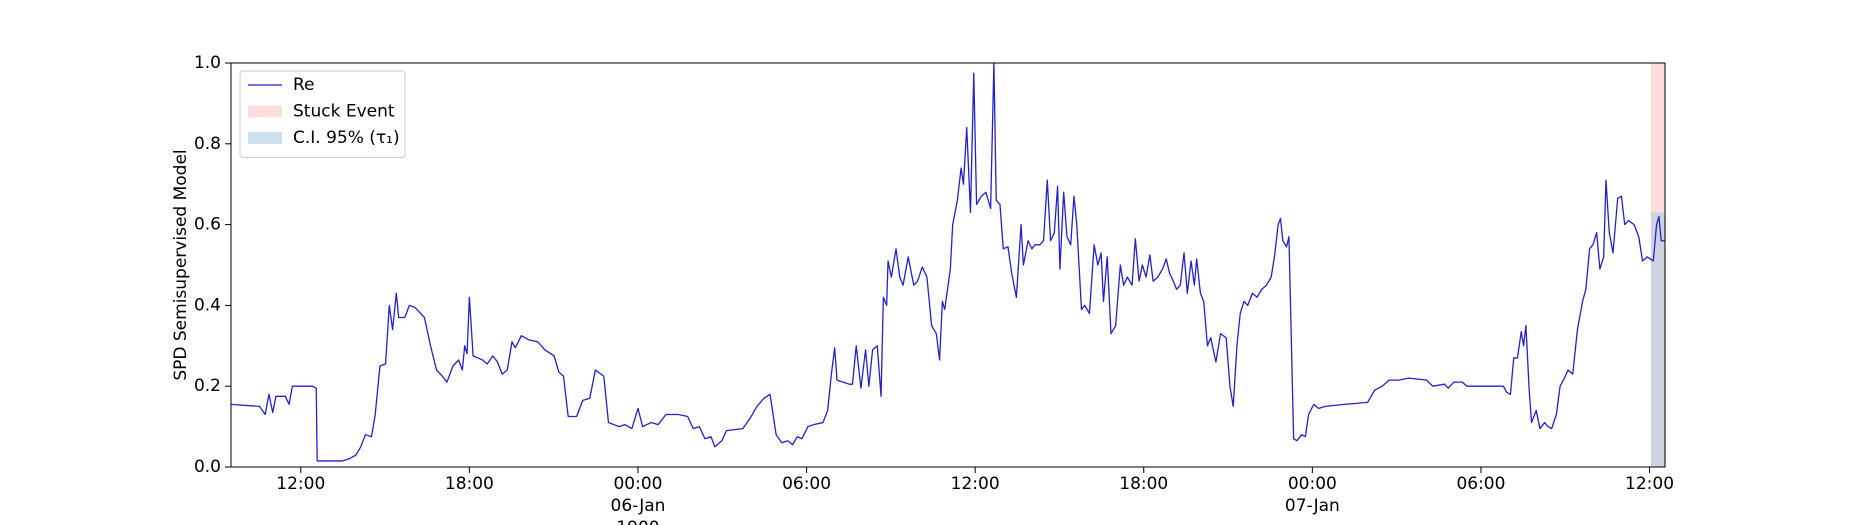 This screenshot has width=1850, height=525. Describe the element at coordinates (207, 386) in the screenshot. I see `y-tick-label: 0.2` at that location.